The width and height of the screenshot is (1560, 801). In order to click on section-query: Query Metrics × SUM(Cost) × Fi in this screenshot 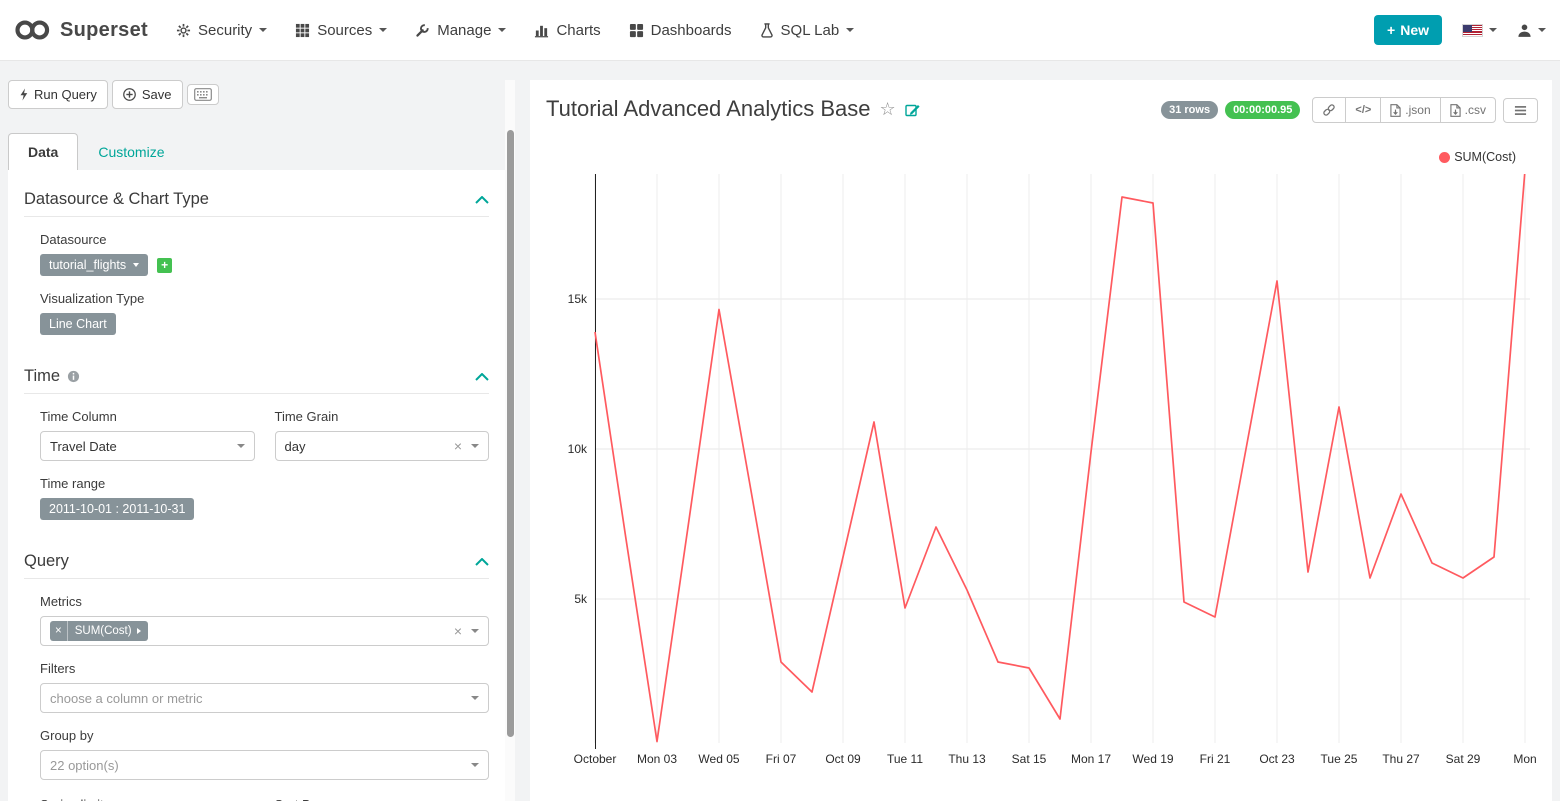, I will do `click(256, 660)`.